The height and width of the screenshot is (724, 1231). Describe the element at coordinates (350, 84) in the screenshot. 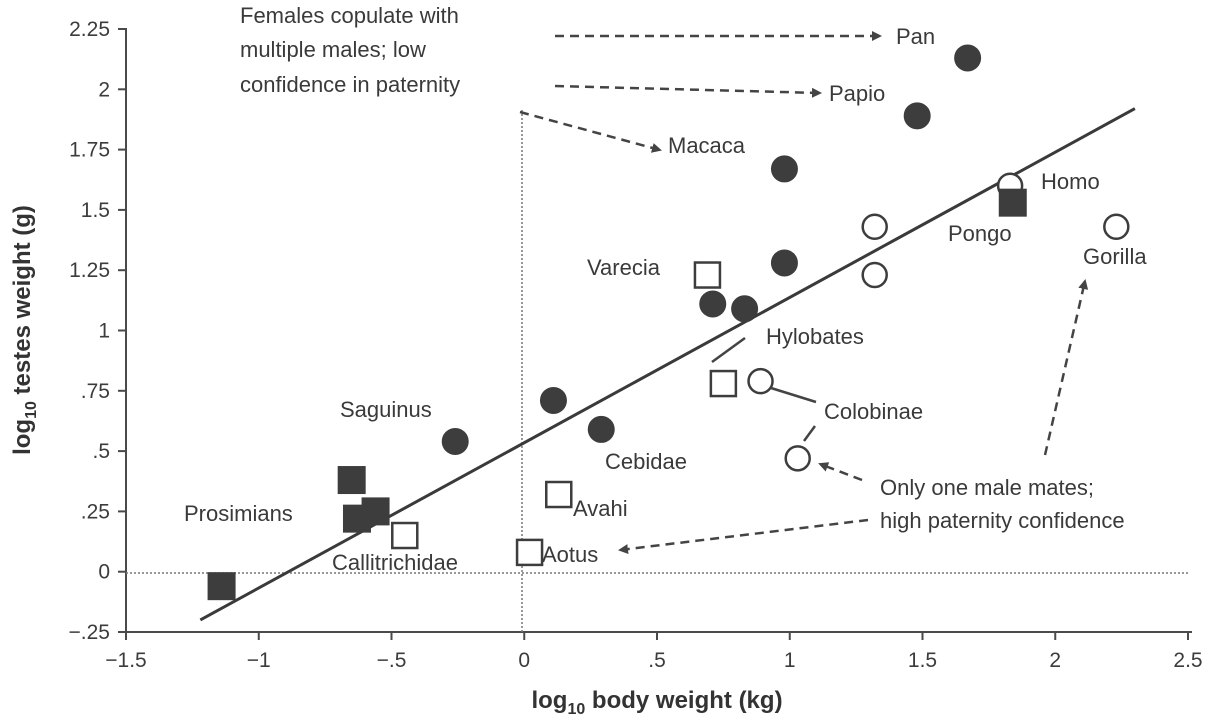

I see `annotation-multi-male-line-3: confidence in paternity` at that location.